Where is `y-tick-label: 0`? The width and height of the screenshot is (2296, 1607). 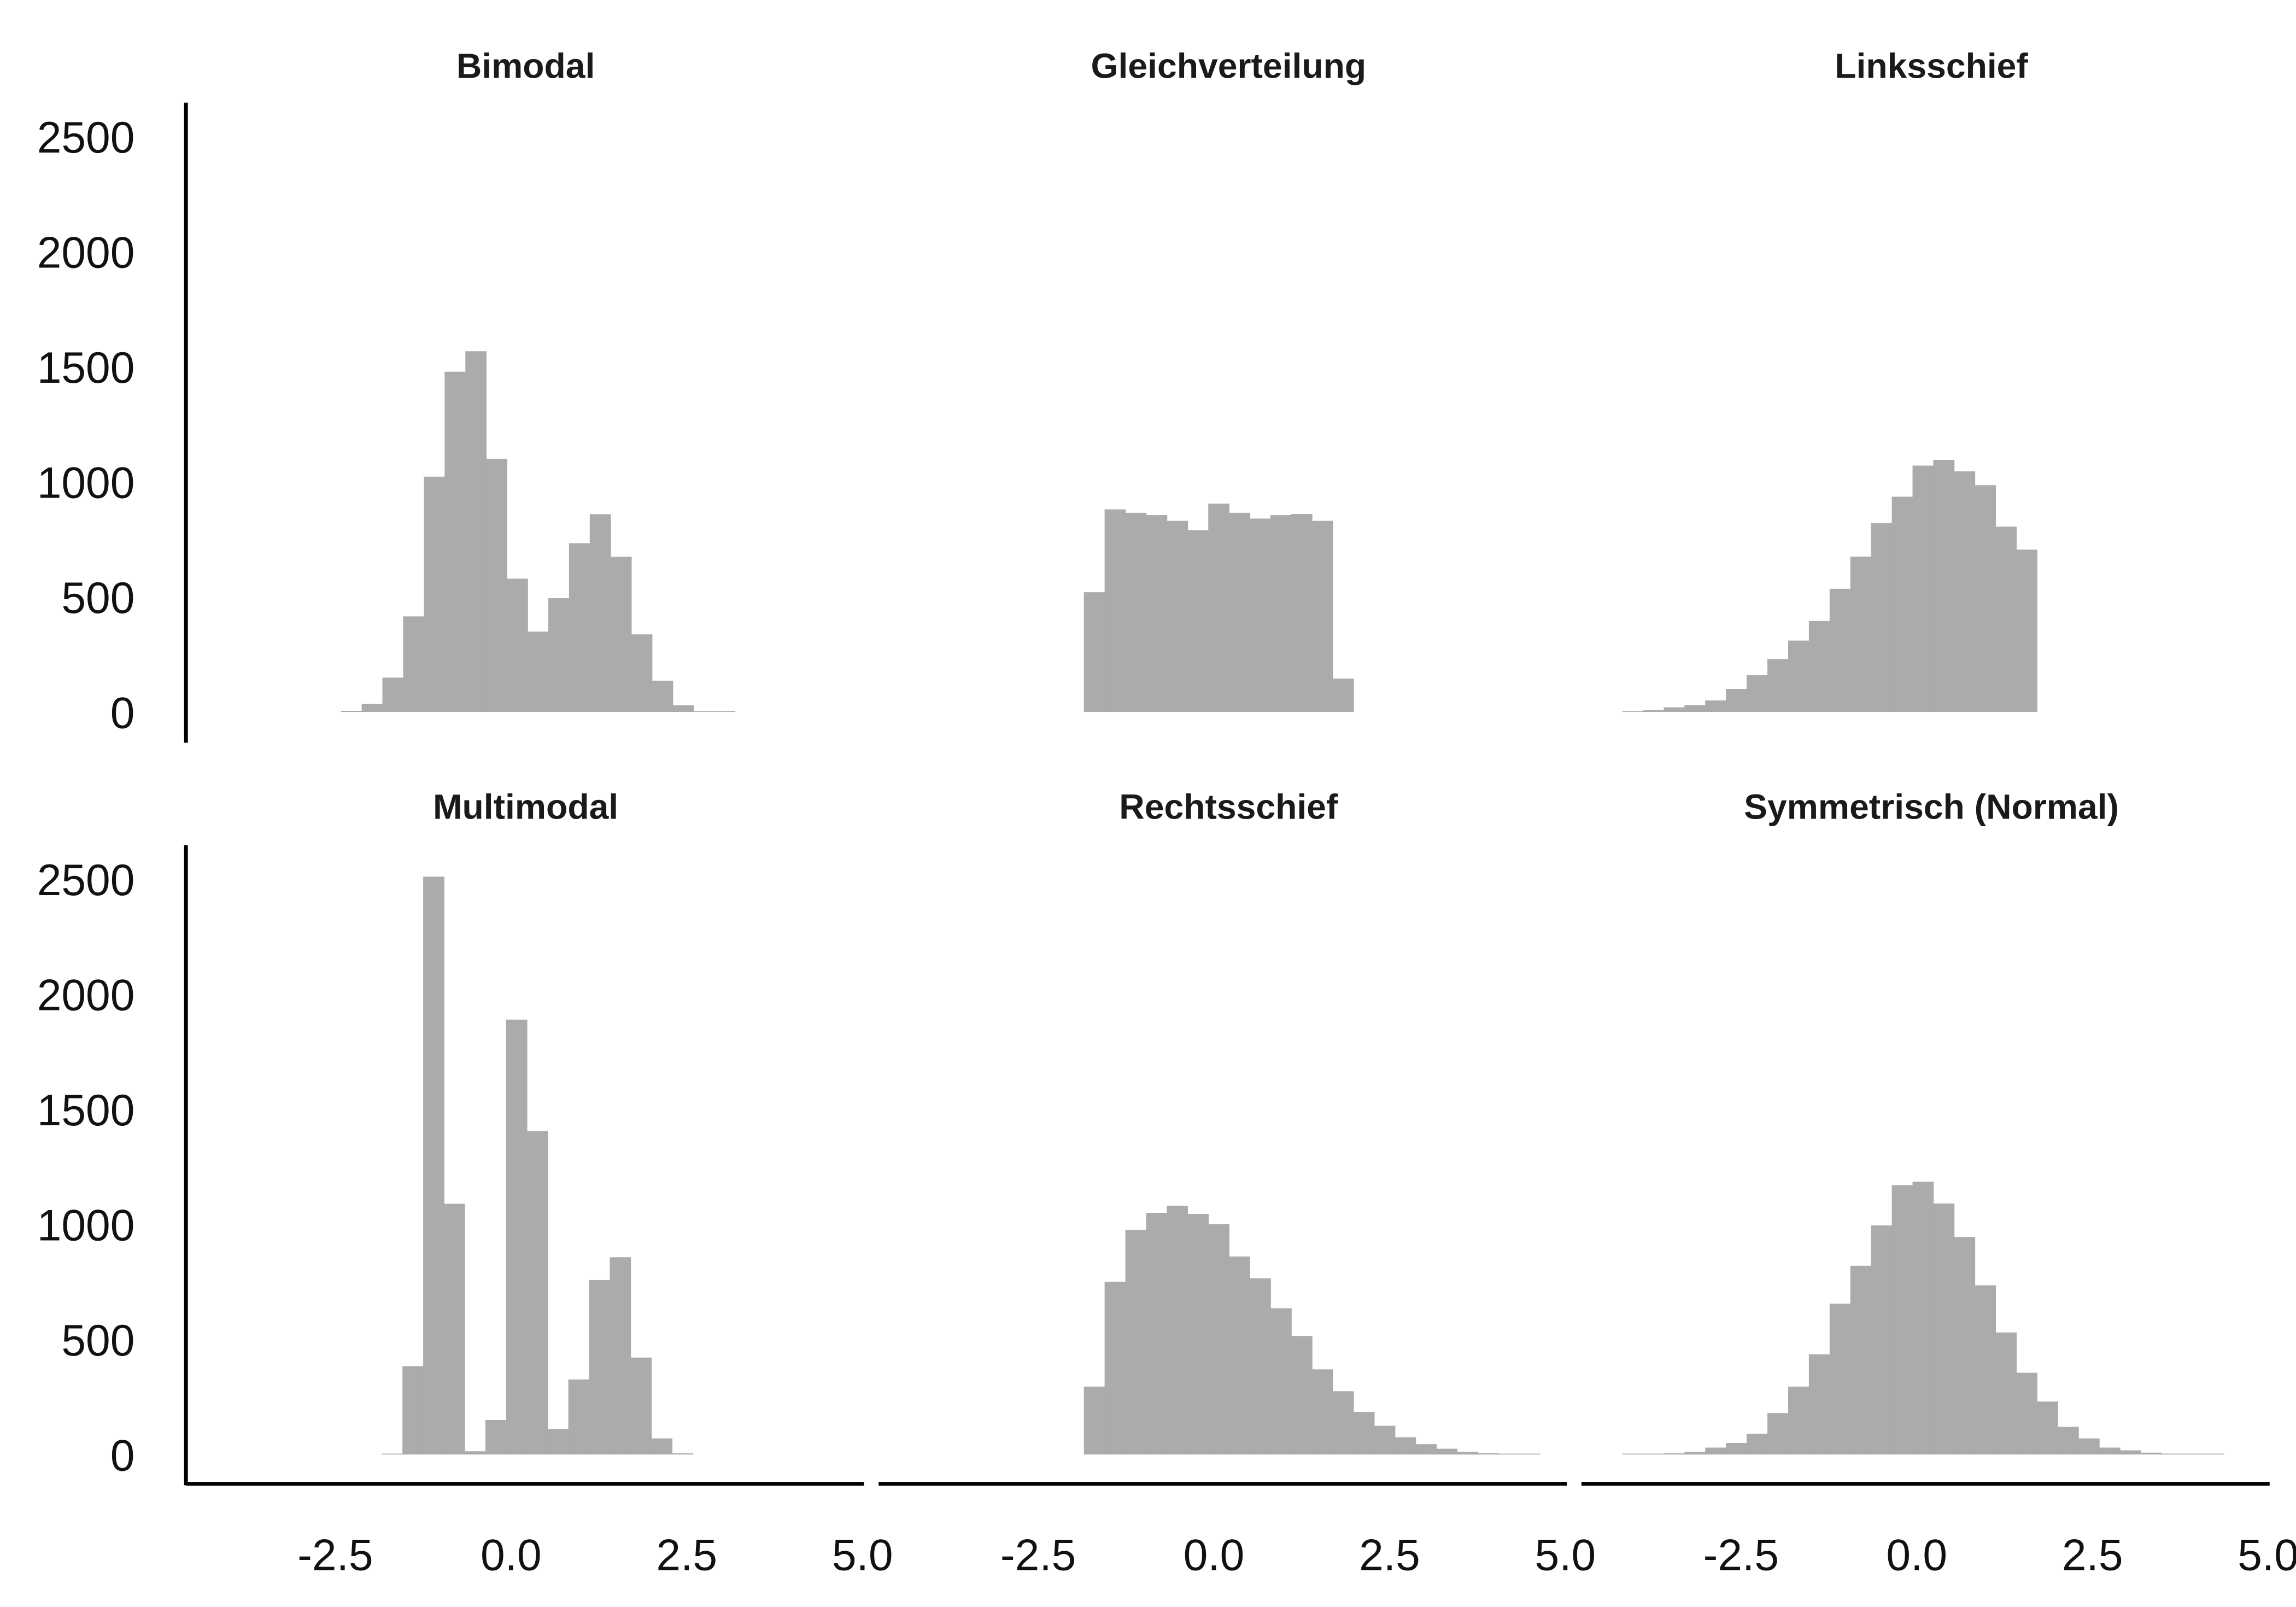
y-tick-label: 0 is located at coordinates (122, 1456).